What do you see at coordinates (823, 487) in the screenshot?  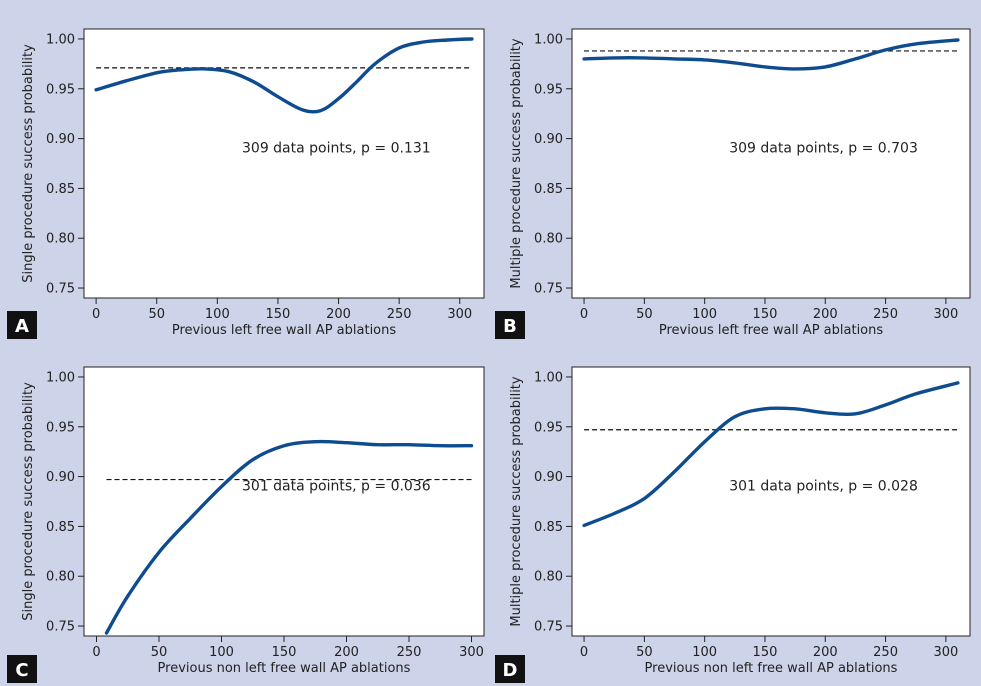 I see `annotation: 301 data points, p = 0.028` at bounding box center [823, 487].